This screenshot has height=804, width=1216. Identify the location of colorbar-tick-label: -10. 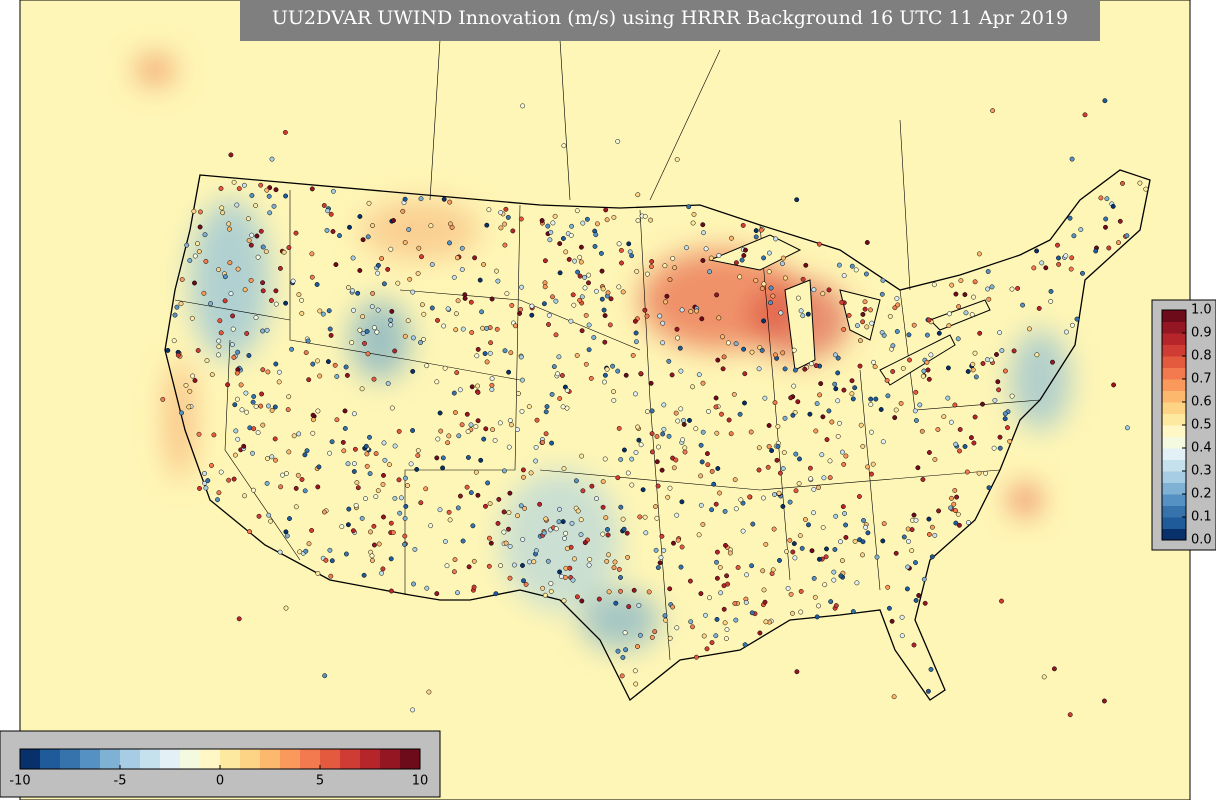
(19, 781).